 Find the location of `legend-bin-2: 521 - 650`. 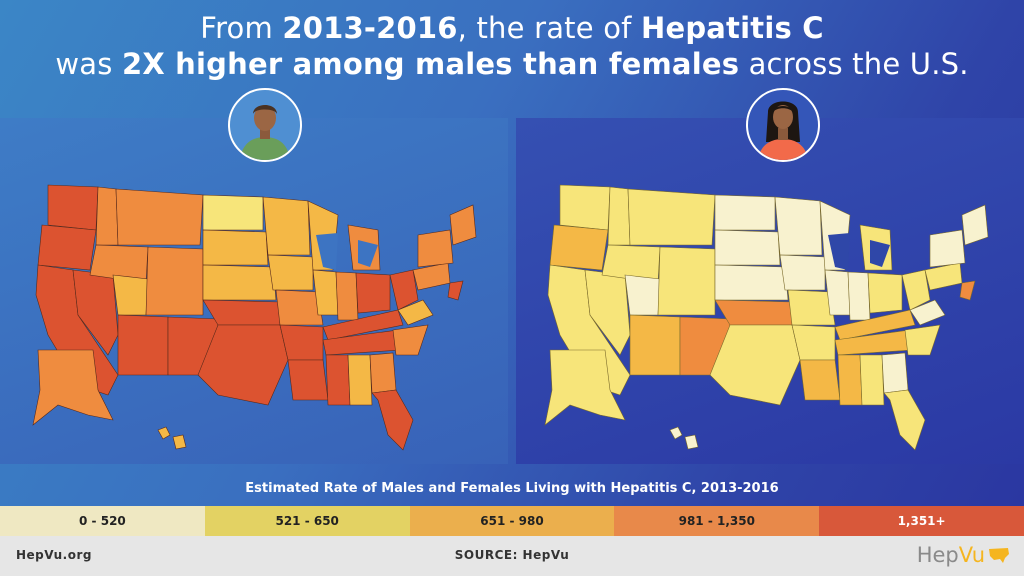

legend-bin-2: 521 - 650 is located at coordinates (307, 521).